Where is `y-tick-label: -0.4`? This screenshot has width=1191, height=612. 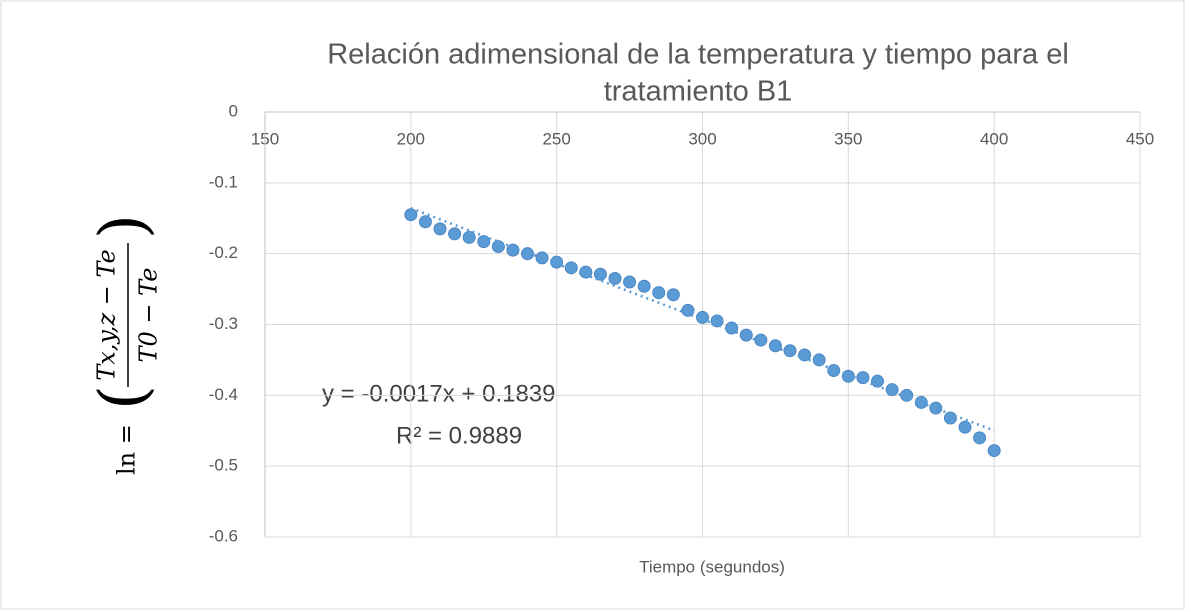
y-tick-label: -0.4 is located at coordinates (223, 394).